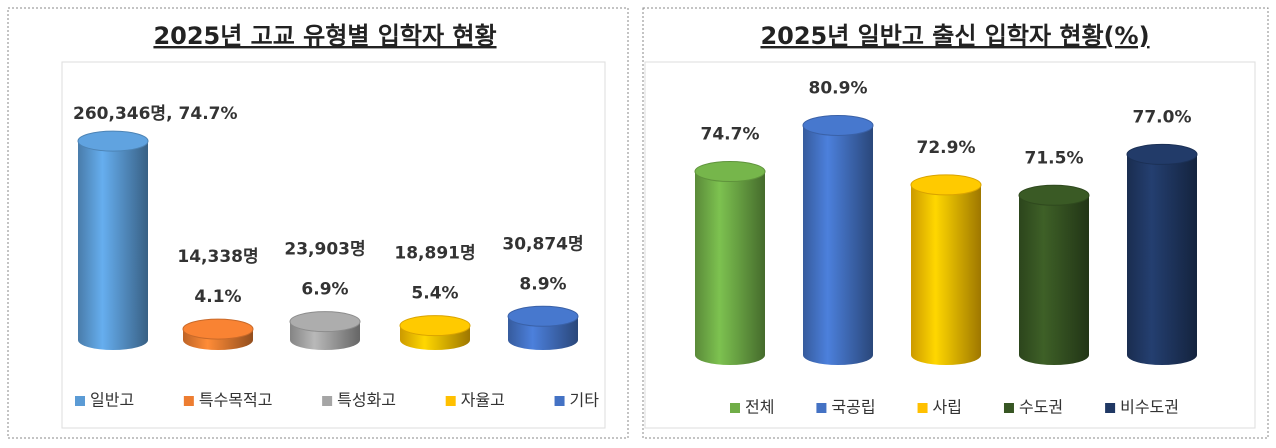  I want to click on count-label: 23,903명, so click(324, 250).